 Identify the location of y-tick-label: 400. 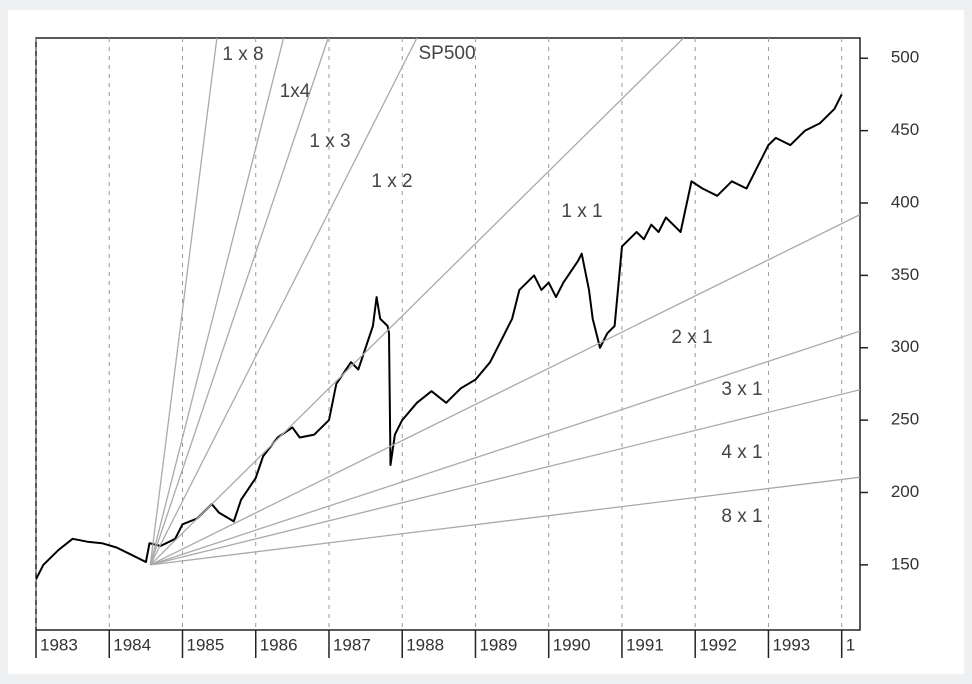
(905, 201).